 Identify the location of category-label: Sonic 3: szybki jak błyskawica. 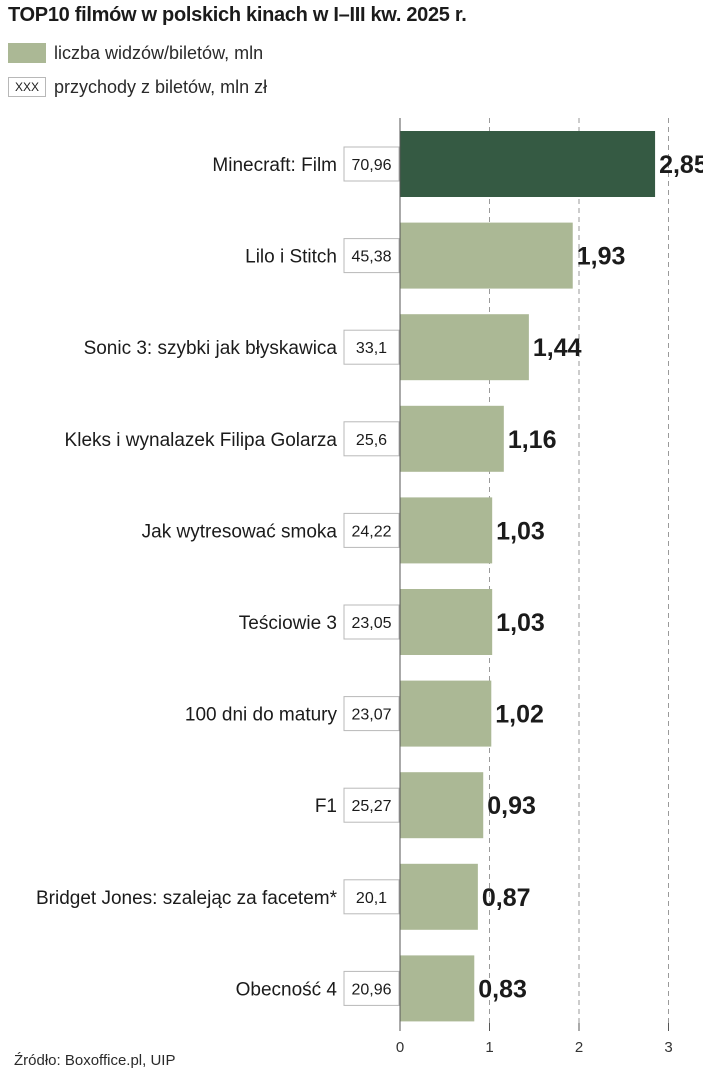
(211, 348).